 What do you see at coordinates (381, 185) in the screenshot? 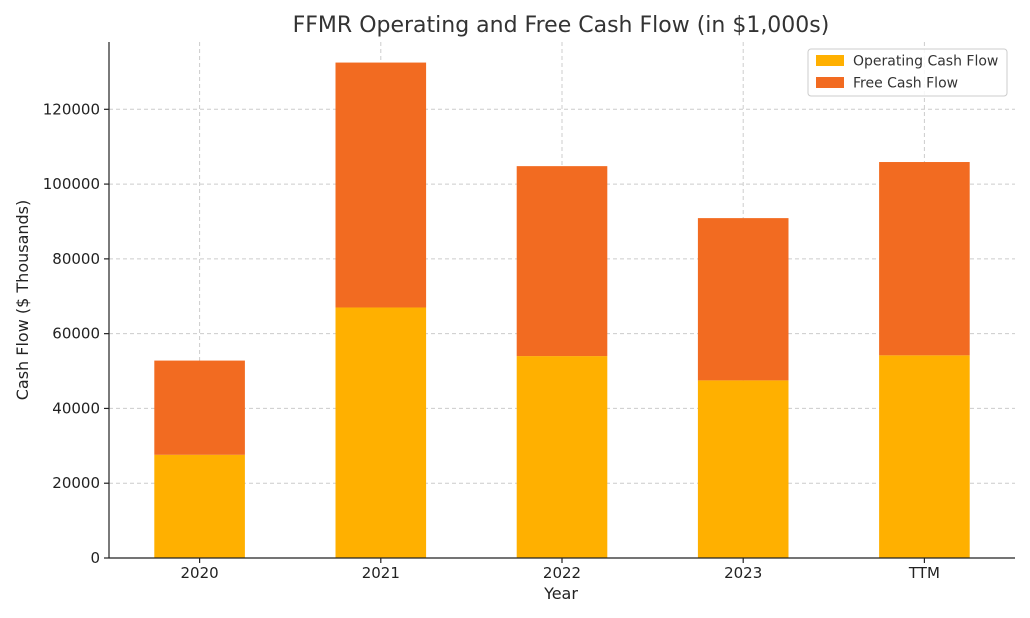
I see `bar-free-cash-flow-2021` at bounding box center [381, 185].